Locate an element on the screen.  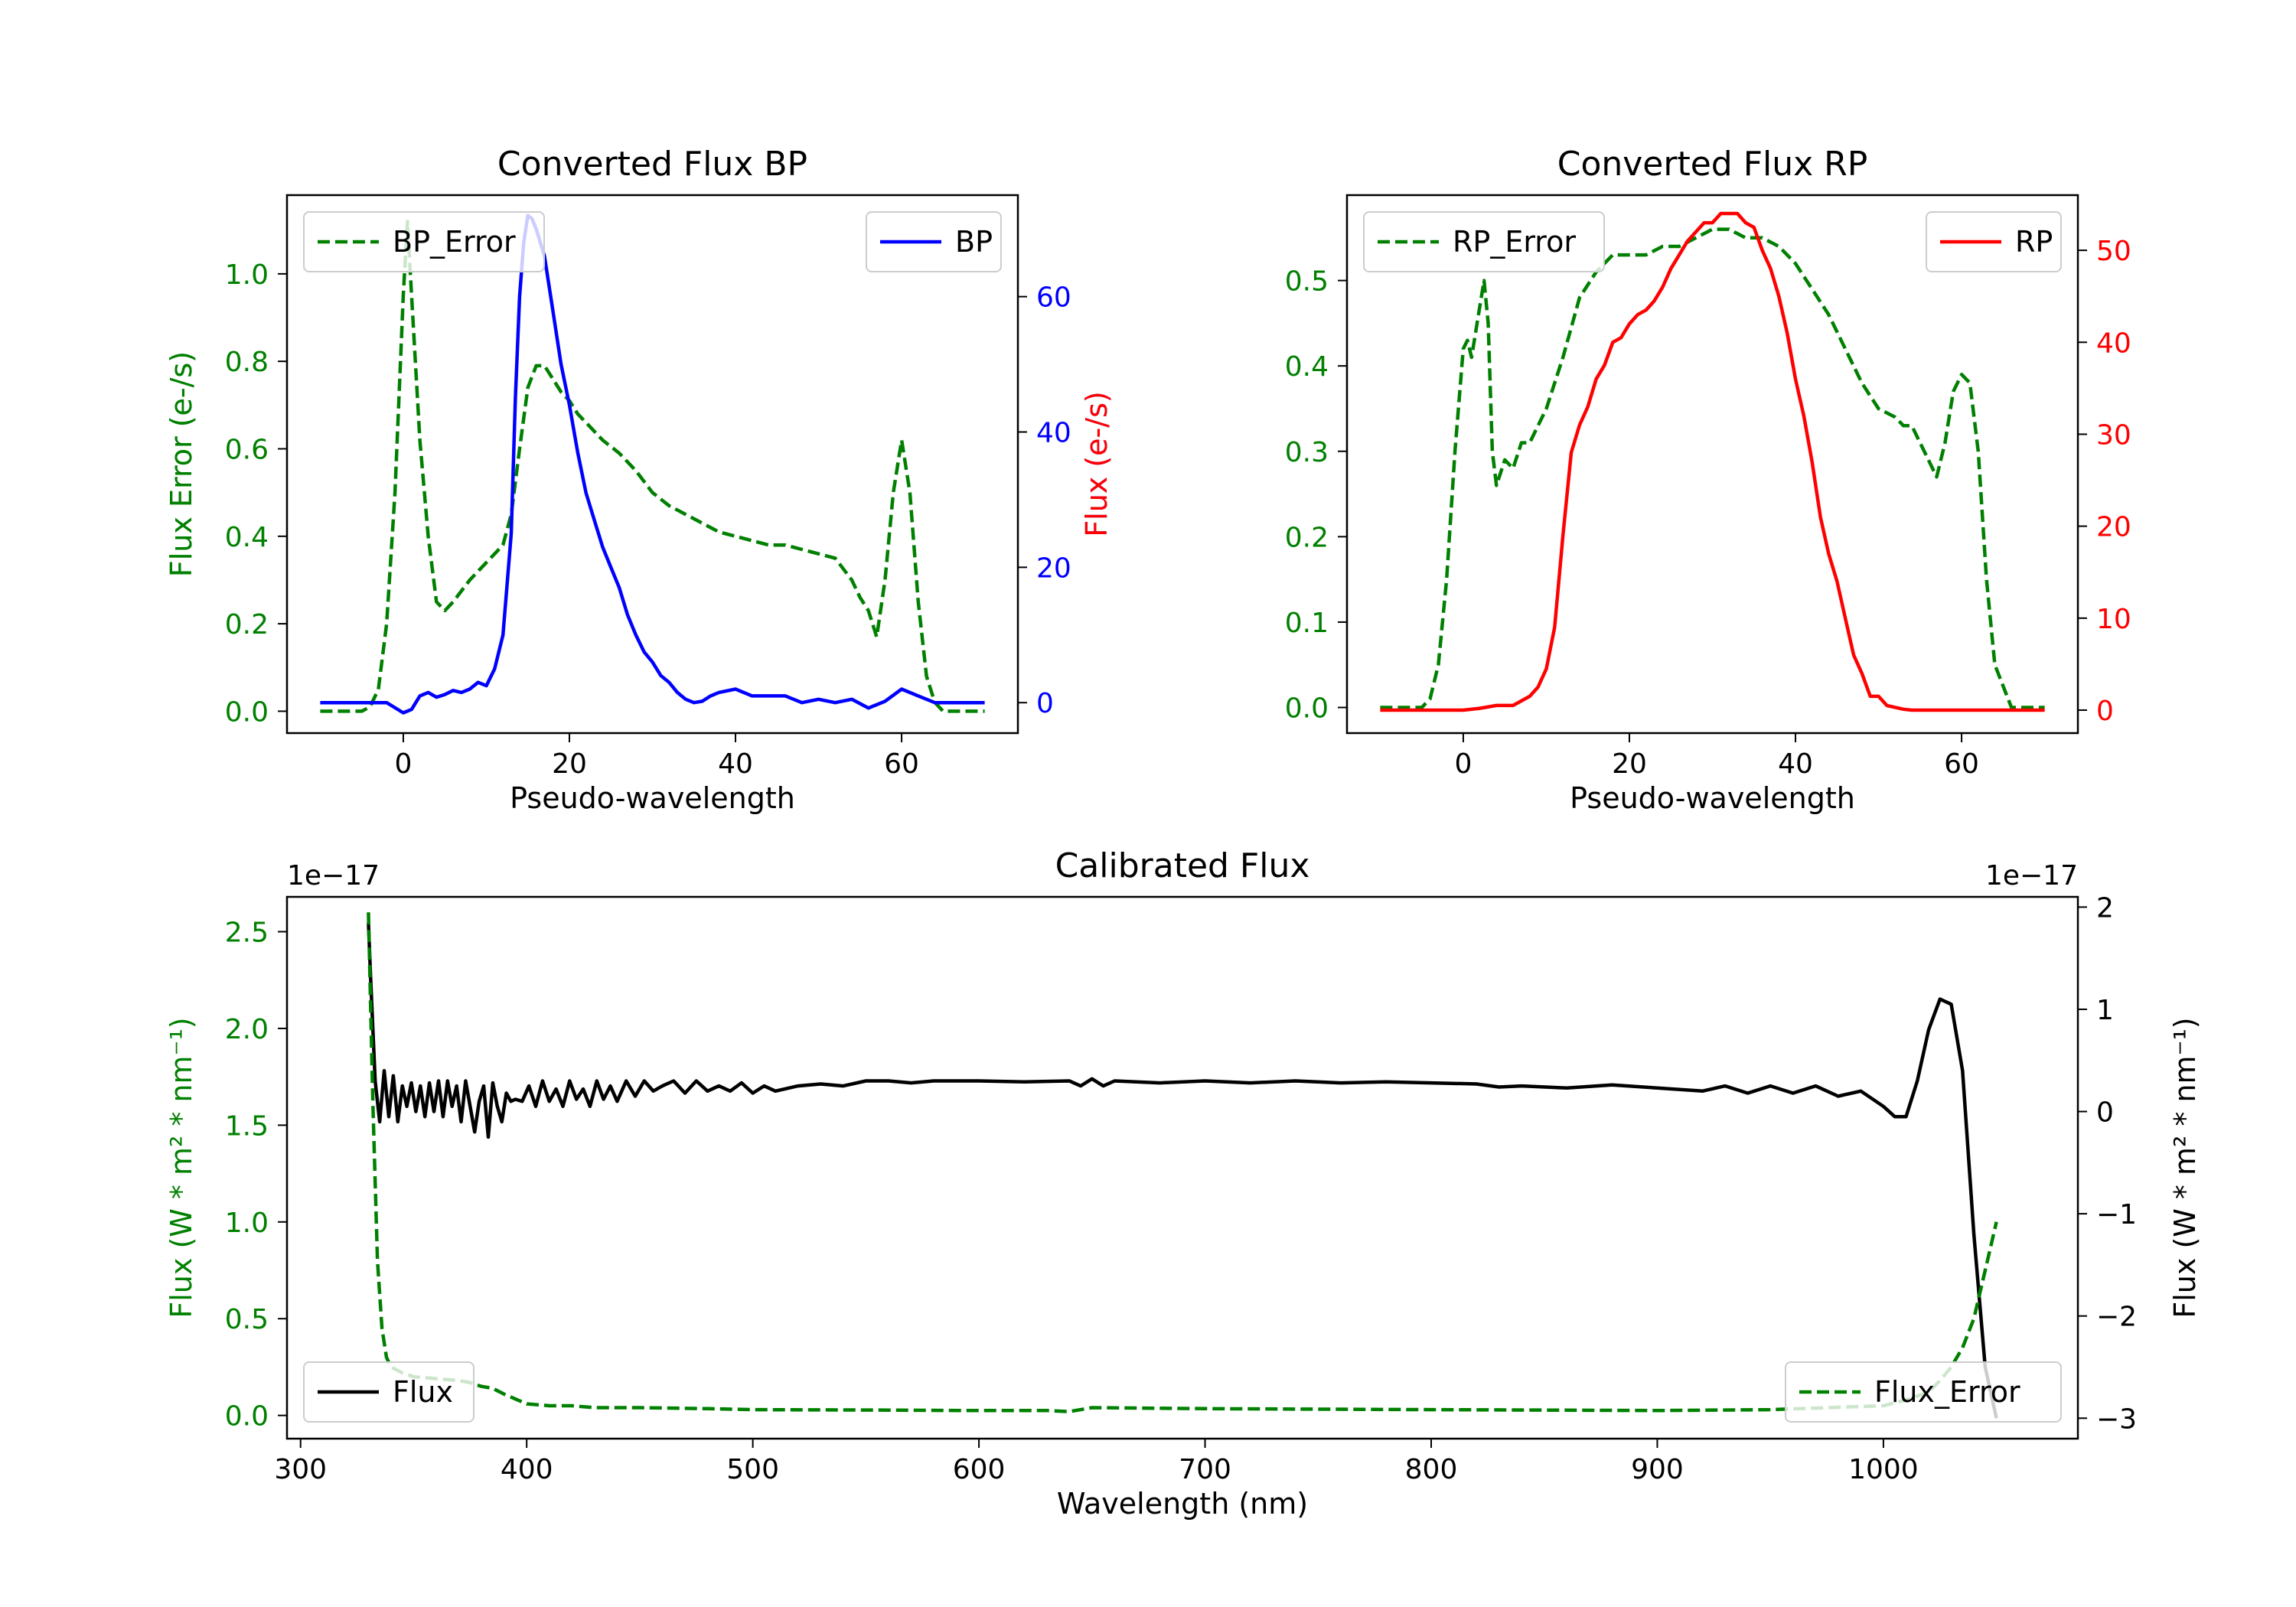
x-tick-label: 800 is located at coordinates (1431, 1470).